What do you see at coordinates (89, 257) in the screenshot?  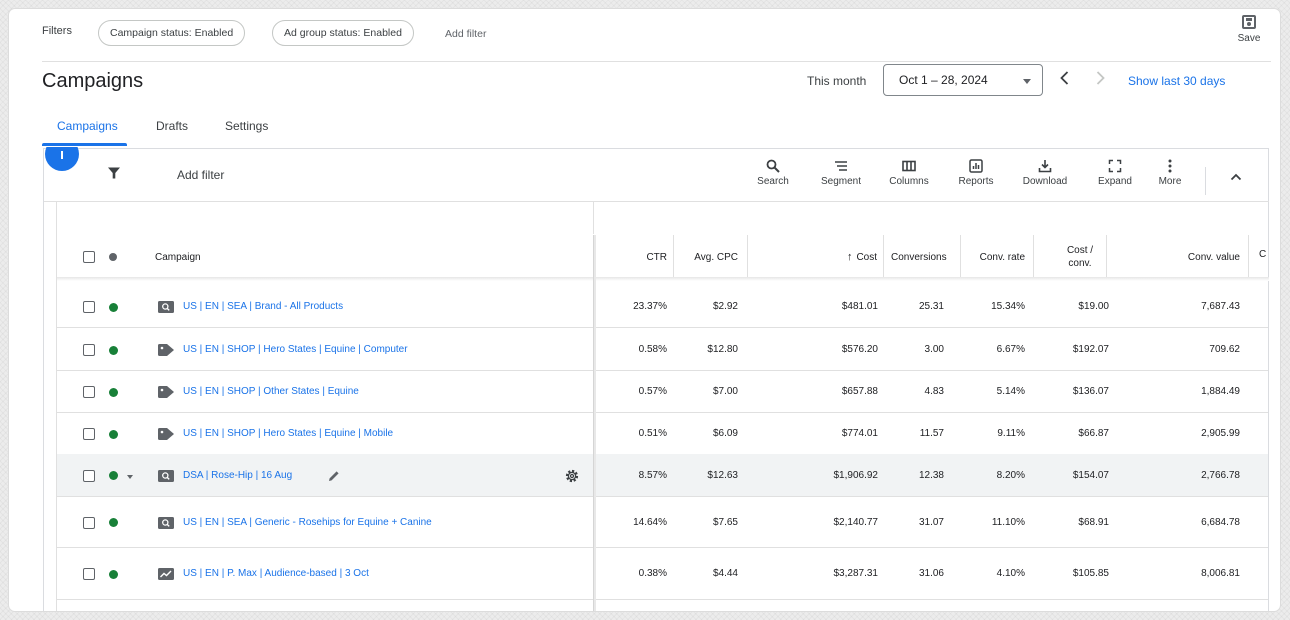 I see `select-all-checkbox` at bounding box center [89, 257].